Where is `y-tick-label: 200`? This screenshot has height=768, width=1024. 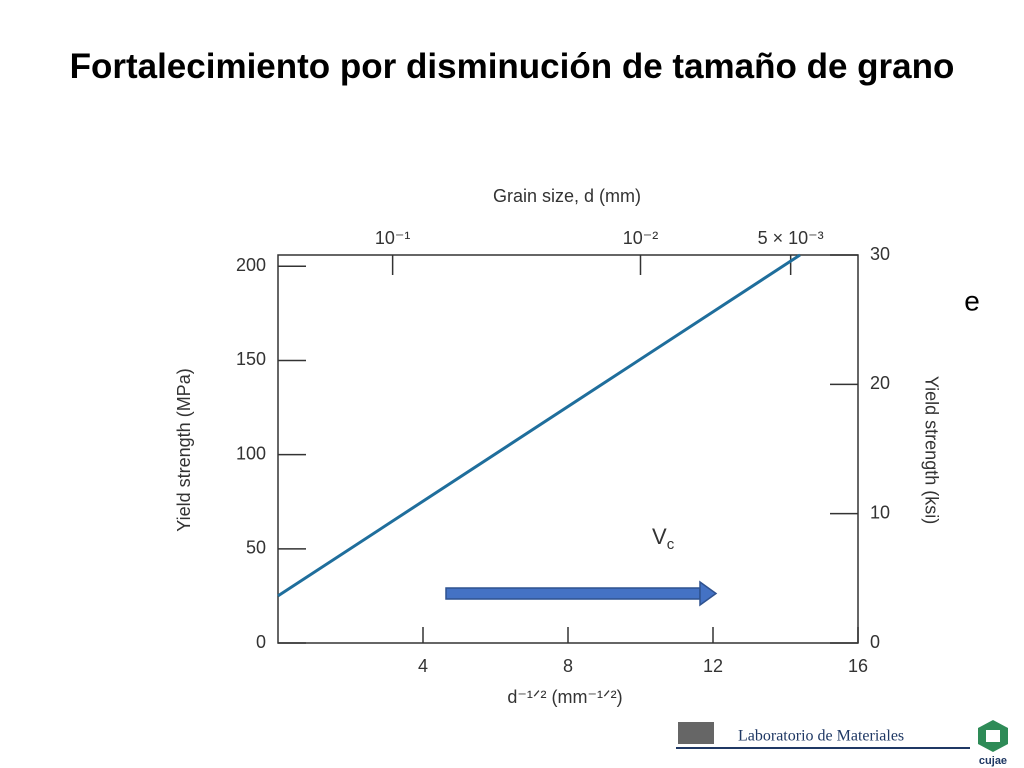 y-tick-label: 200 is located at coordinates (251, 265).